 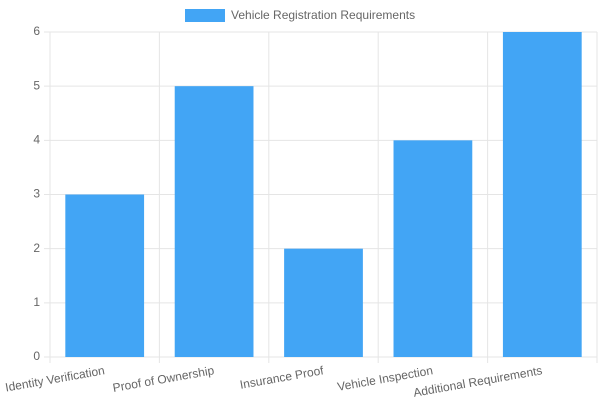 I want to click on y-tick-label: 6, so click(x=36, y=31).